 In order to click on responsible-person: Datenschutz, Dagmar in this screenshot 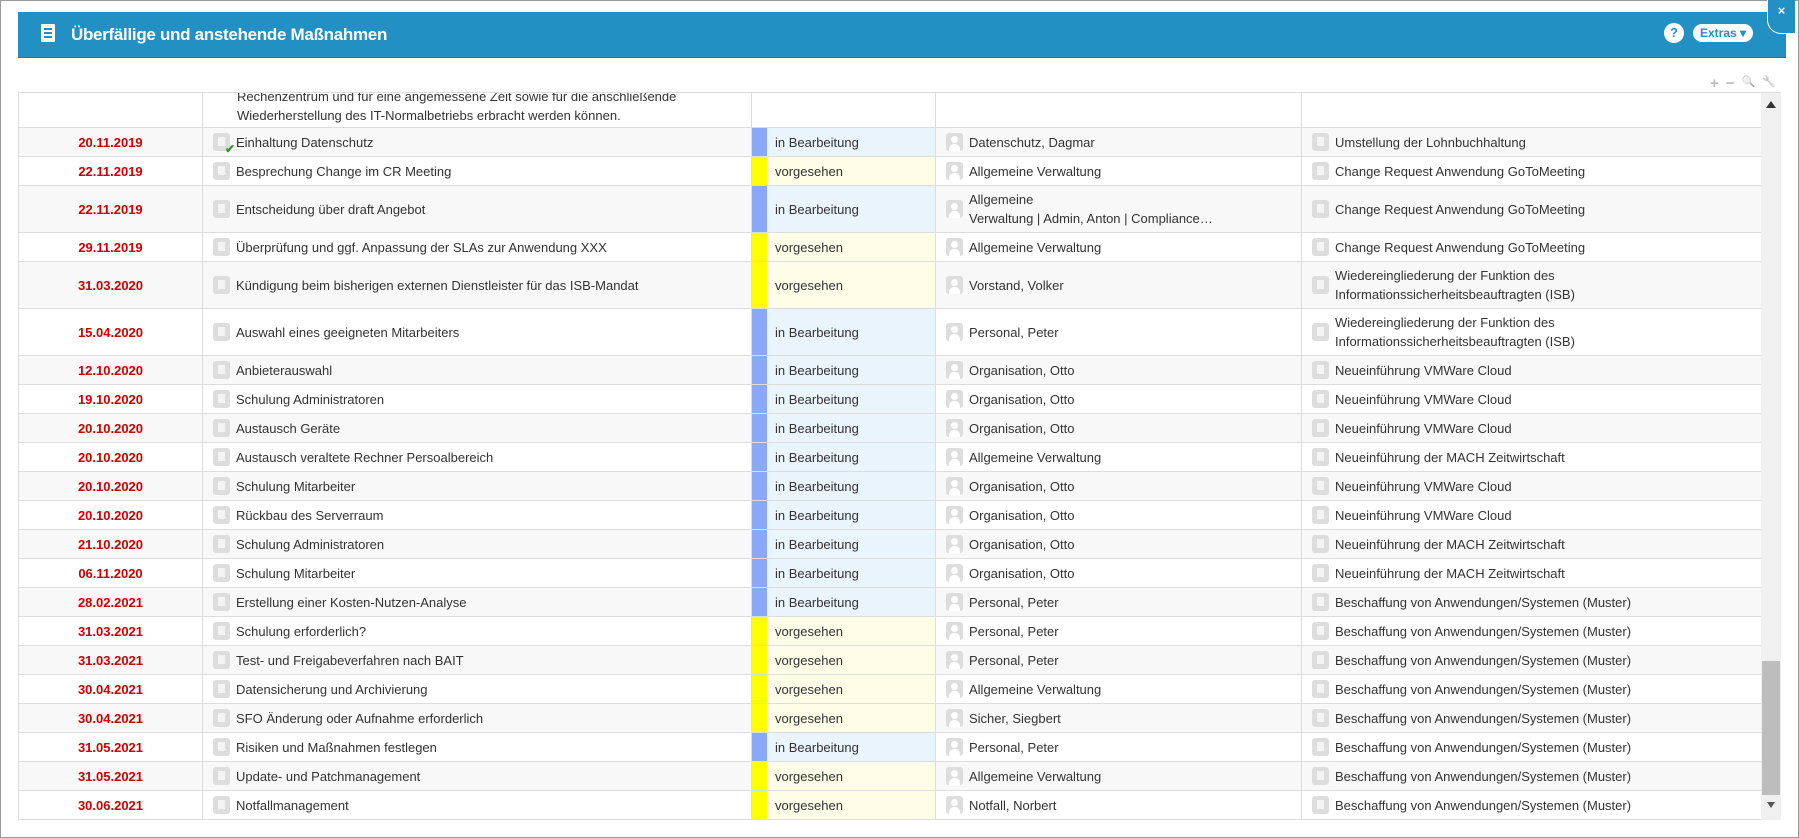, I will do `click(1032, 142)`.